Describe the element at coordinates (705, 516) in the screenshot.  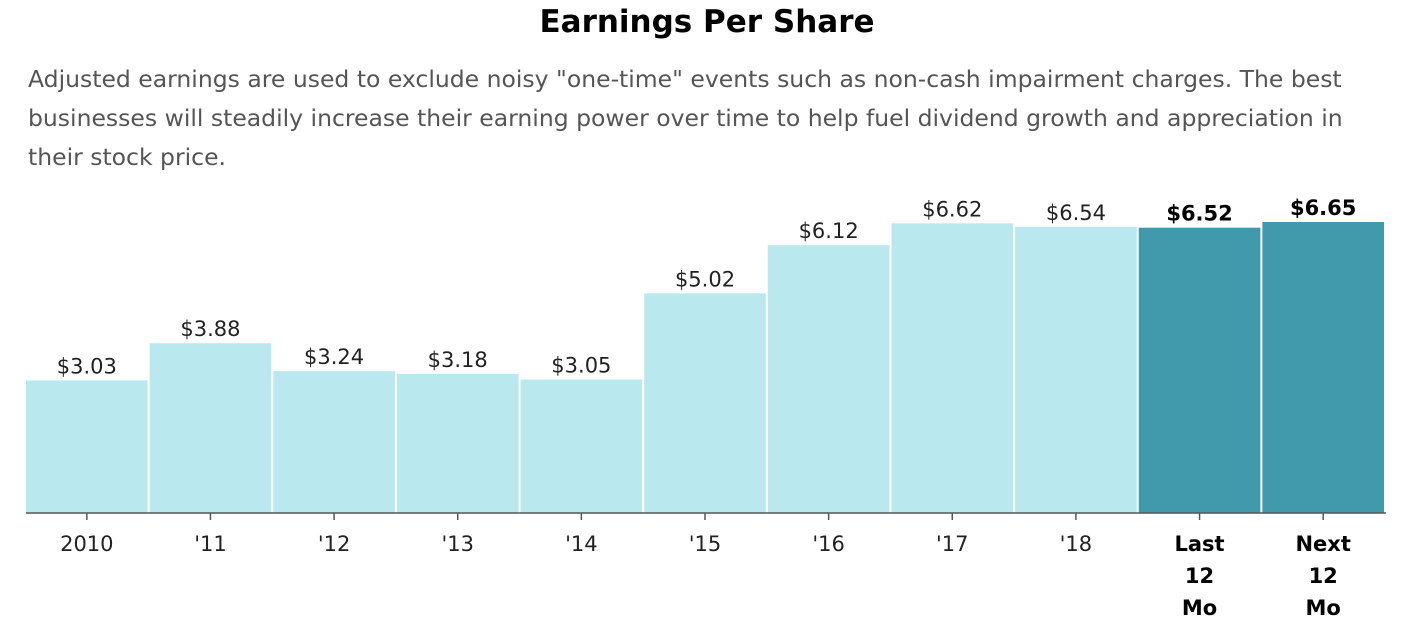
I see `x-axis-ticks` at that location.